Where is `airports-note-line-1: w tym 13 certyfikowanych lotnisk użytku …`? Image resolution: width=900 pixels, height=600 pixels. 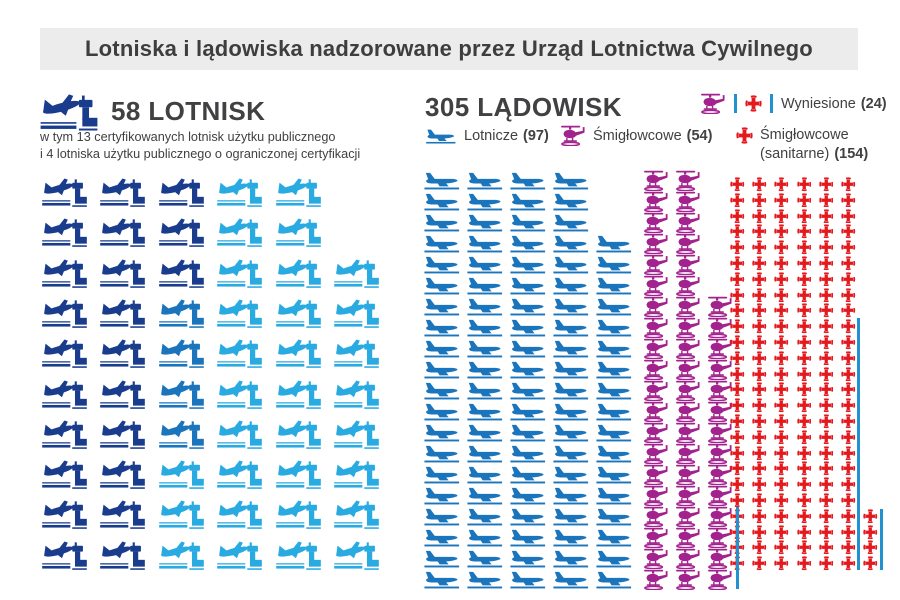 airports-note-line-1: w tym 13 certyfikowanych lotnisk użytku … is located at coordinates (188, 137).